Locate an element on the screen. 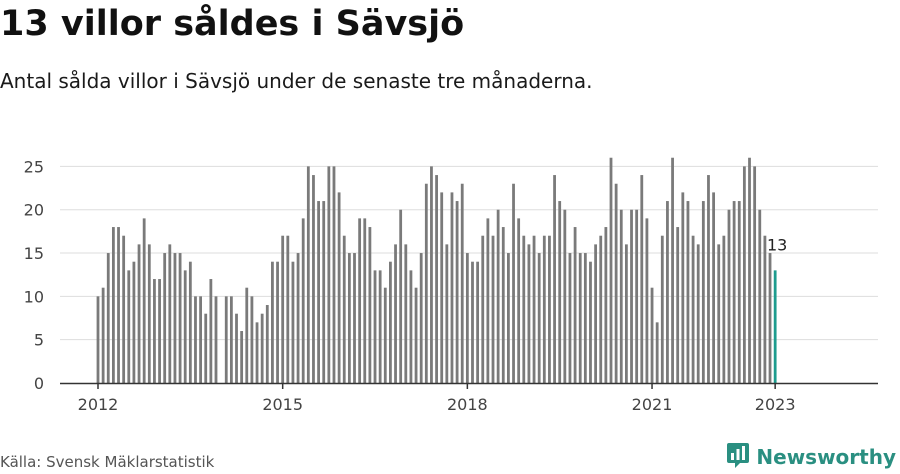  y-tick-label: 15 is located at coordinates (34, 253).